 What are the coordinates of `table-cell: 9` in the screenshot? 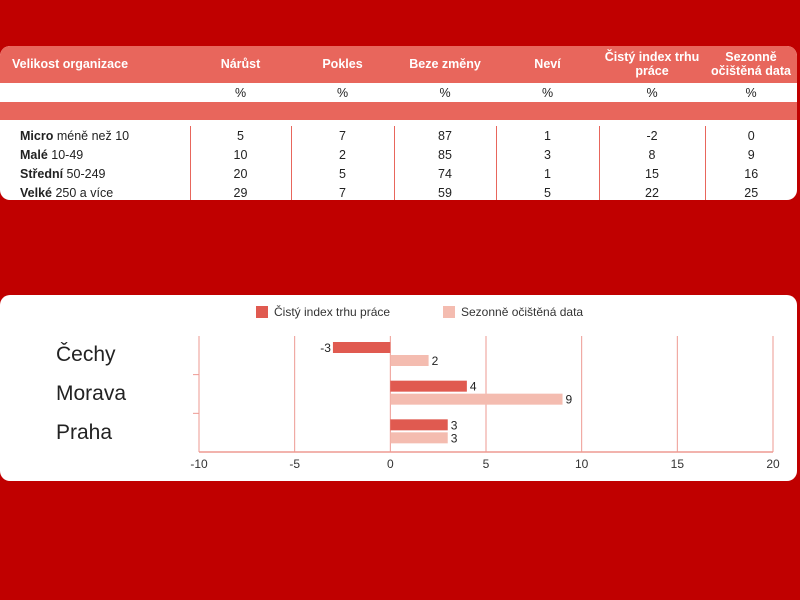 It's located at (750, 154).